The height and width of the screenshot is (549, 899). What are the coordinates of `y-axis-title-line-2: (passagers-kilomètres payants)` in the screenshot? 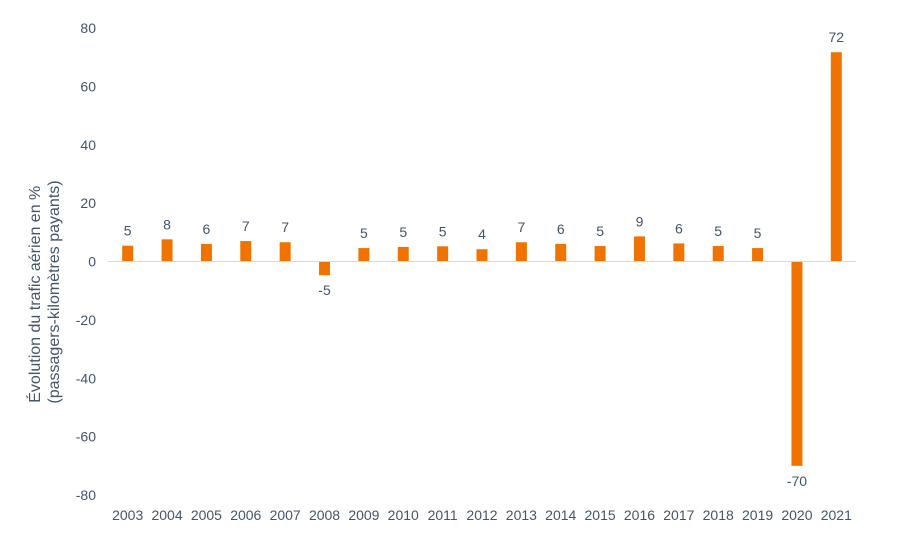 It's located at (54, 291).